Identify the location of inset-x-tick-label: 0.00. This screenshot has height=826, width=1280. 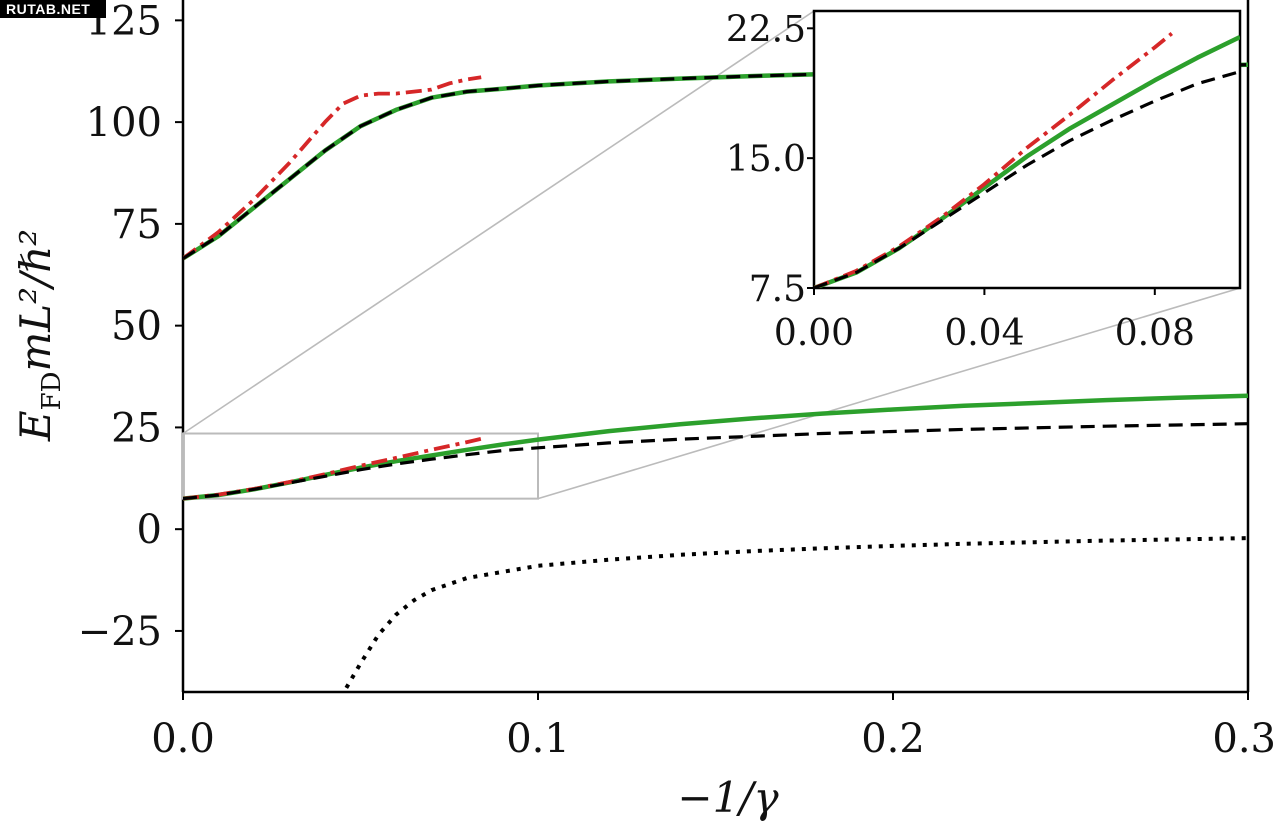
(814, 333).